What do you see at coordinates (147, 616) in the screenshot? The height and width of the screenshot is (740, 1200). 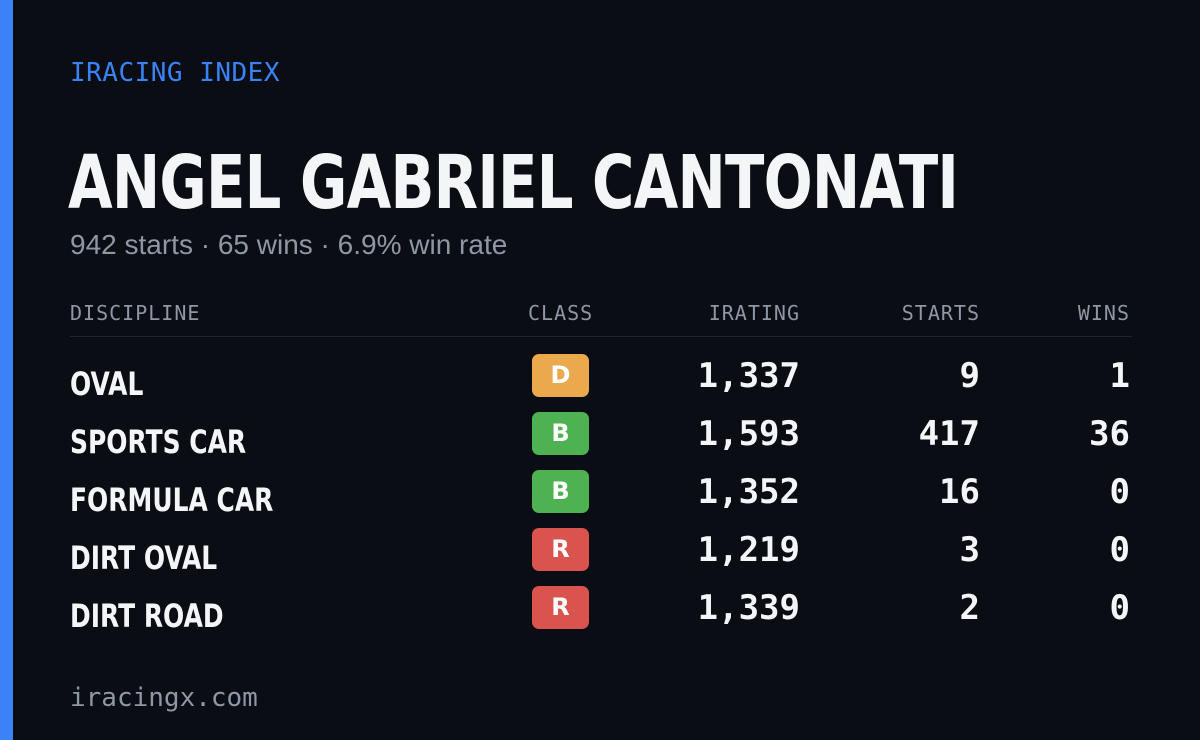 I see `discipline-name: DIRT ROAD` at bounding box center [147, 616].